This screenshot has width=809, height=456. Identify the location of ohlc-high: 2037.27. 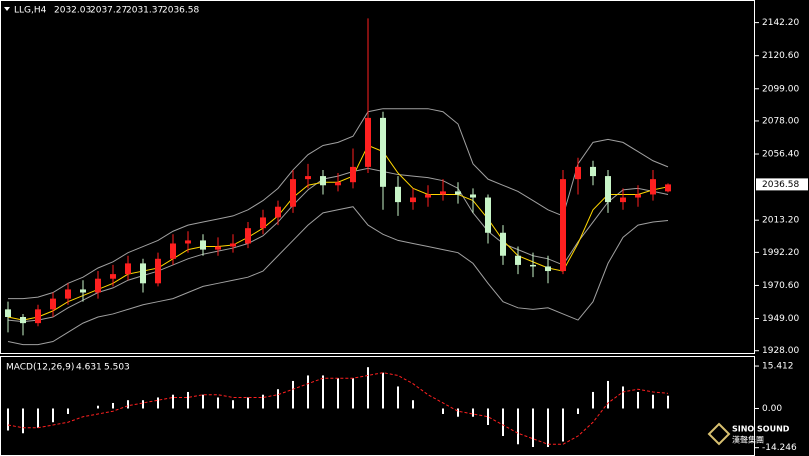
(108, 11).